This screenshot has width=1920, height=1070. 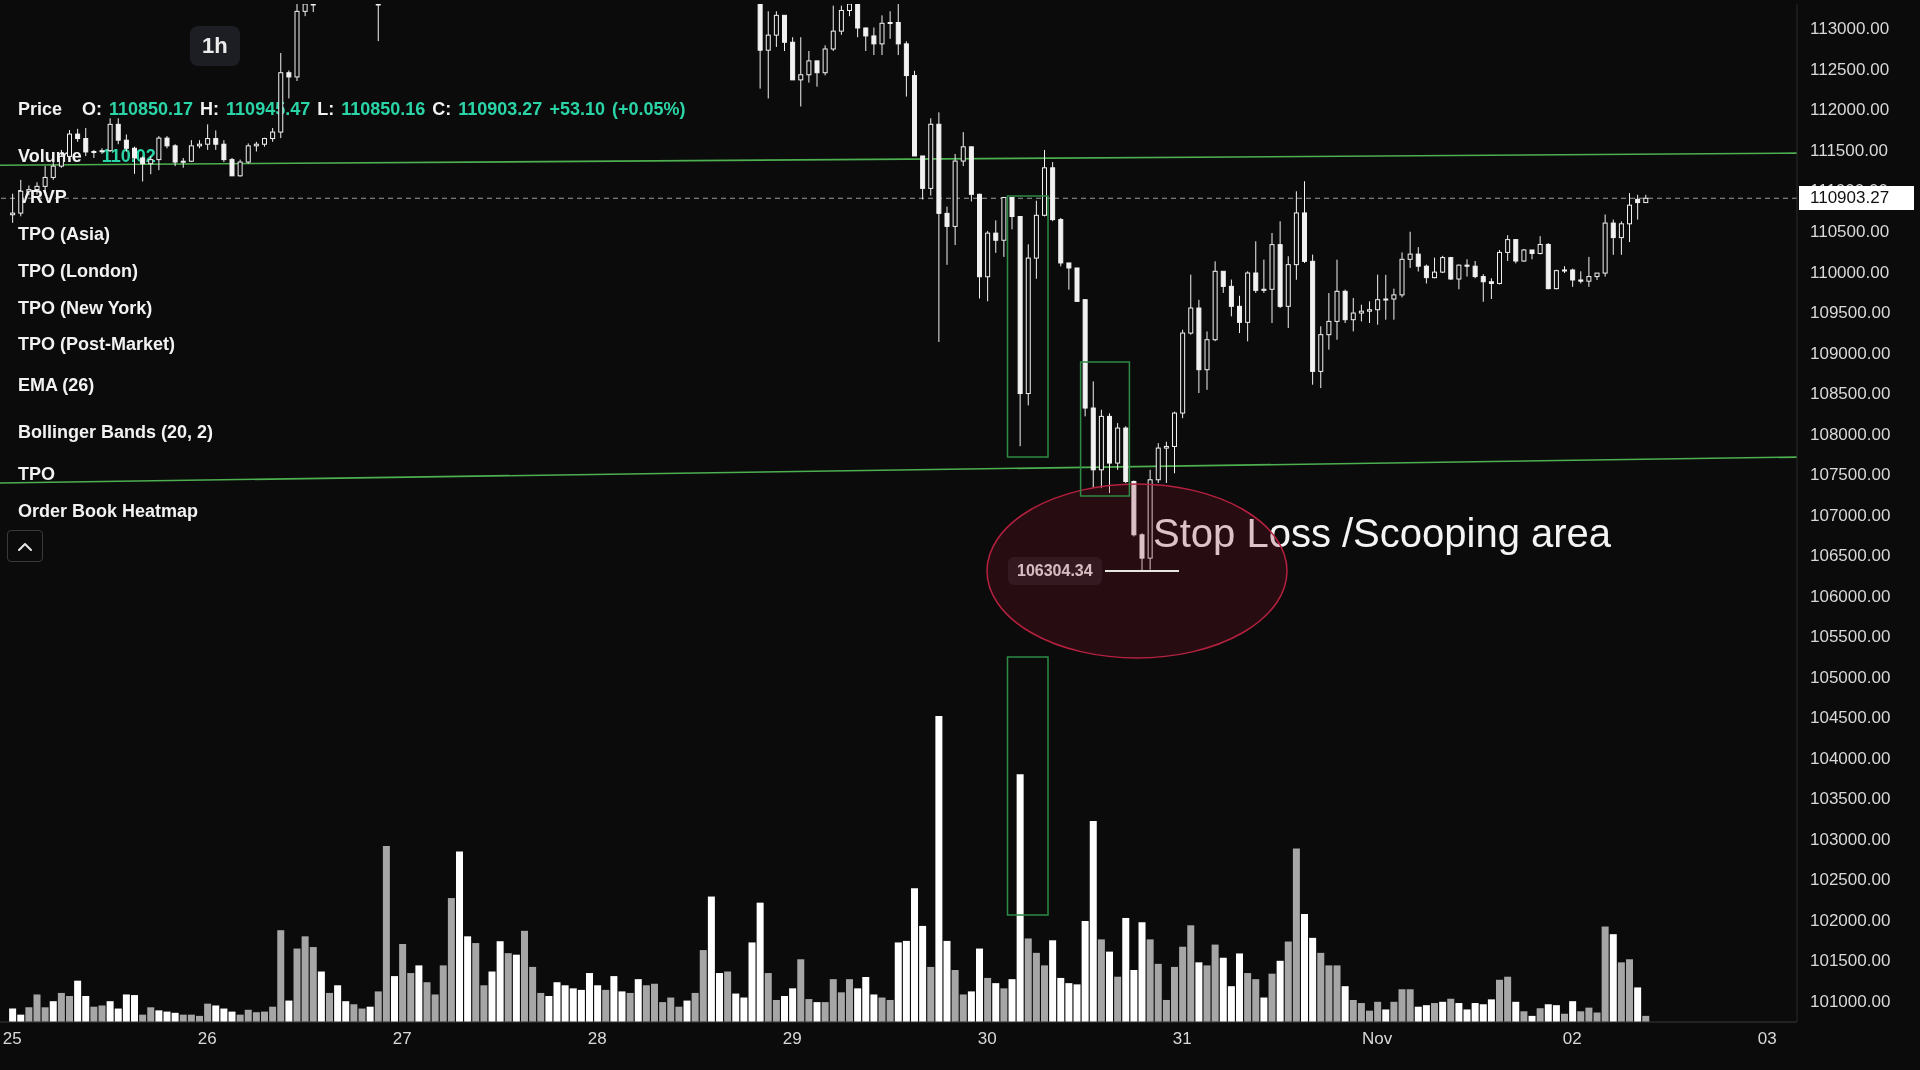 I want to click on y-tick-label: 103500.00, so click(x=1850, y=799).